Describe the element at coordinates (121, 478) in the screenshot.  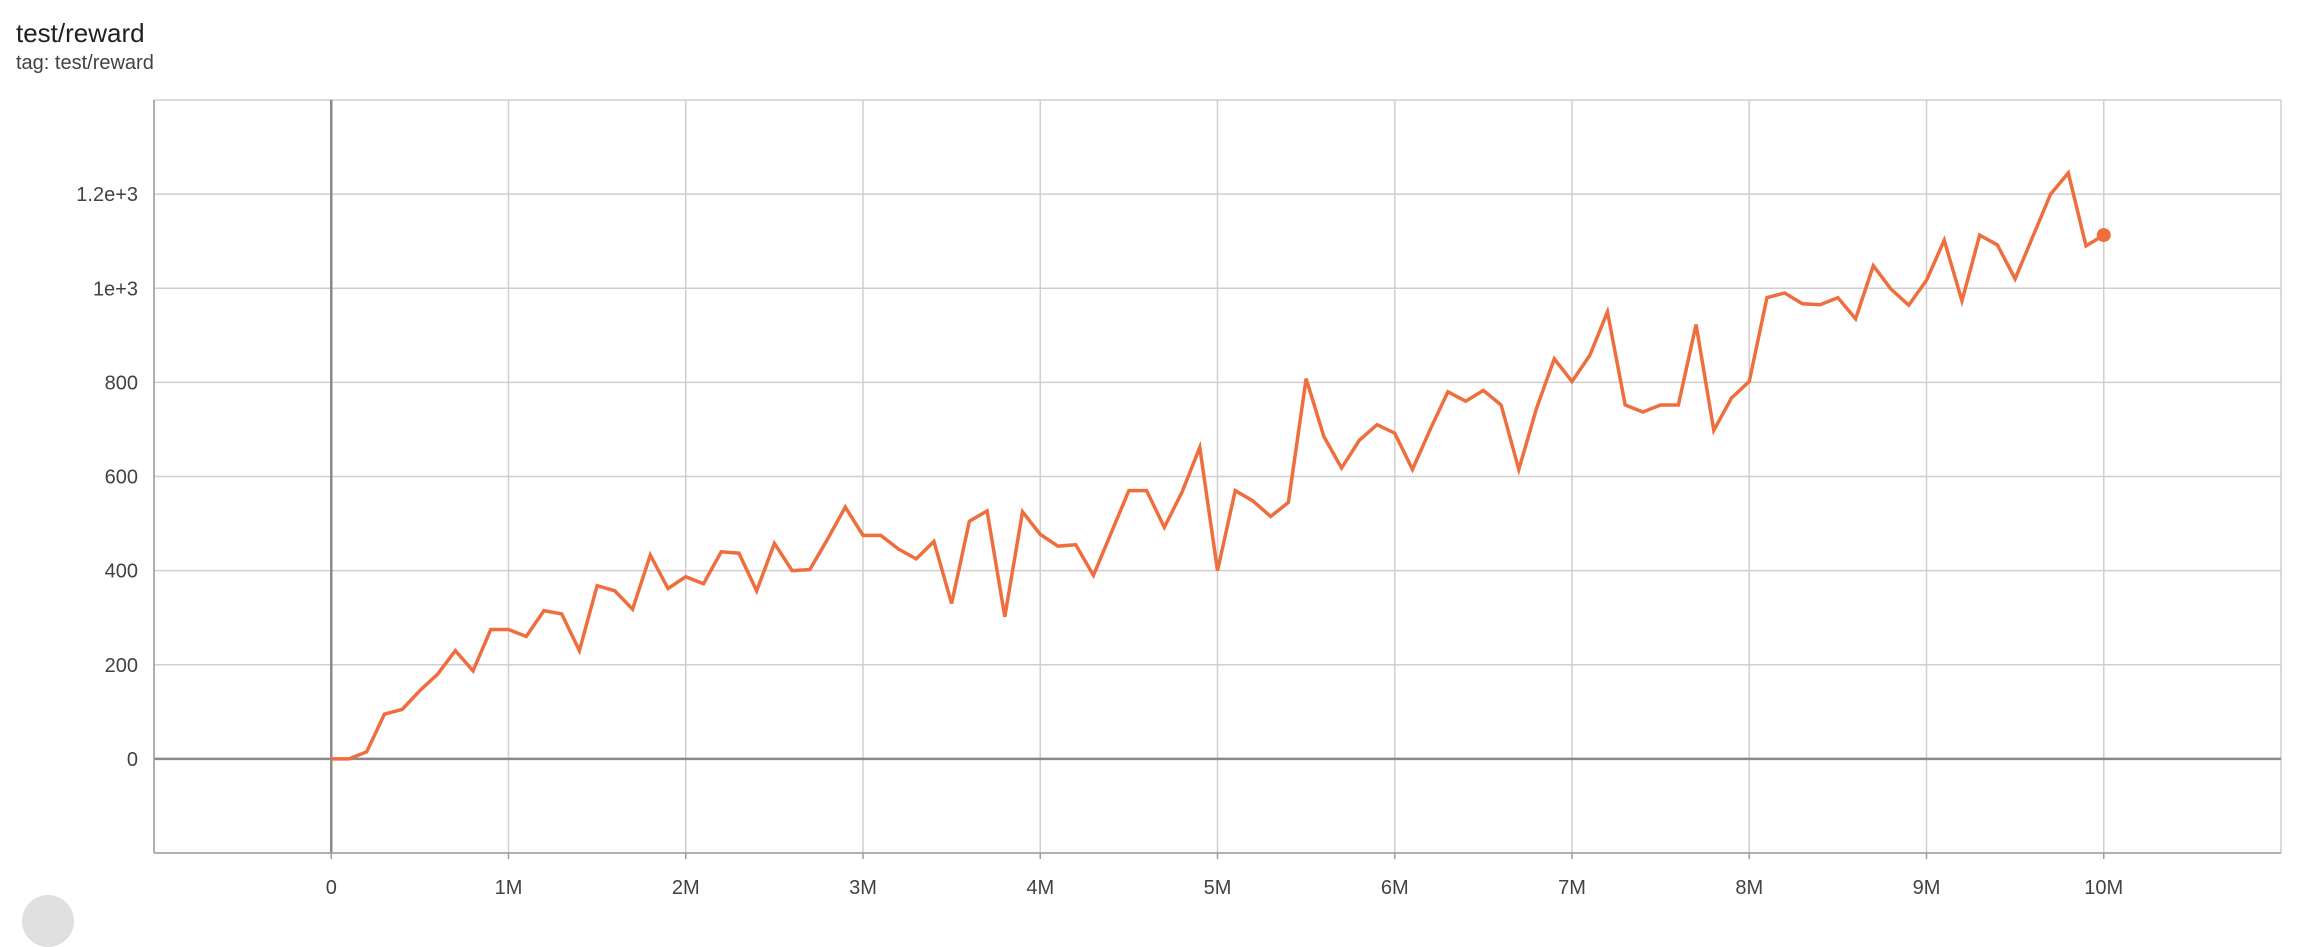
I see `y-tick-label: 600` at that location.